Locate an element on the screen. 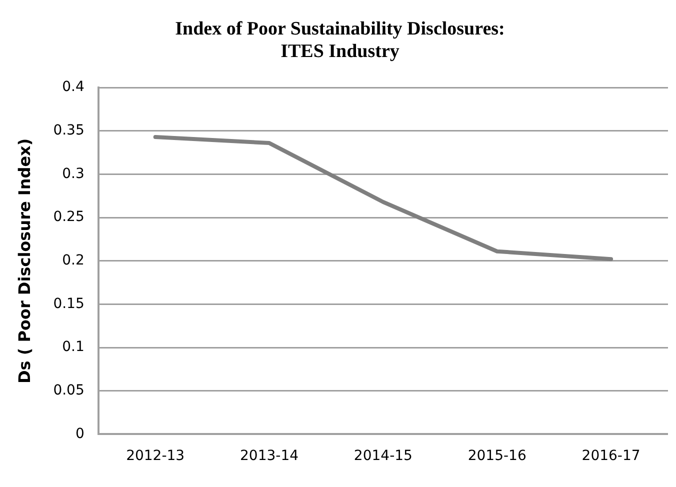 The image size is (676, 487). text: Index of Poor Sustainability Disclosures: is located at coordinates (340, 29).